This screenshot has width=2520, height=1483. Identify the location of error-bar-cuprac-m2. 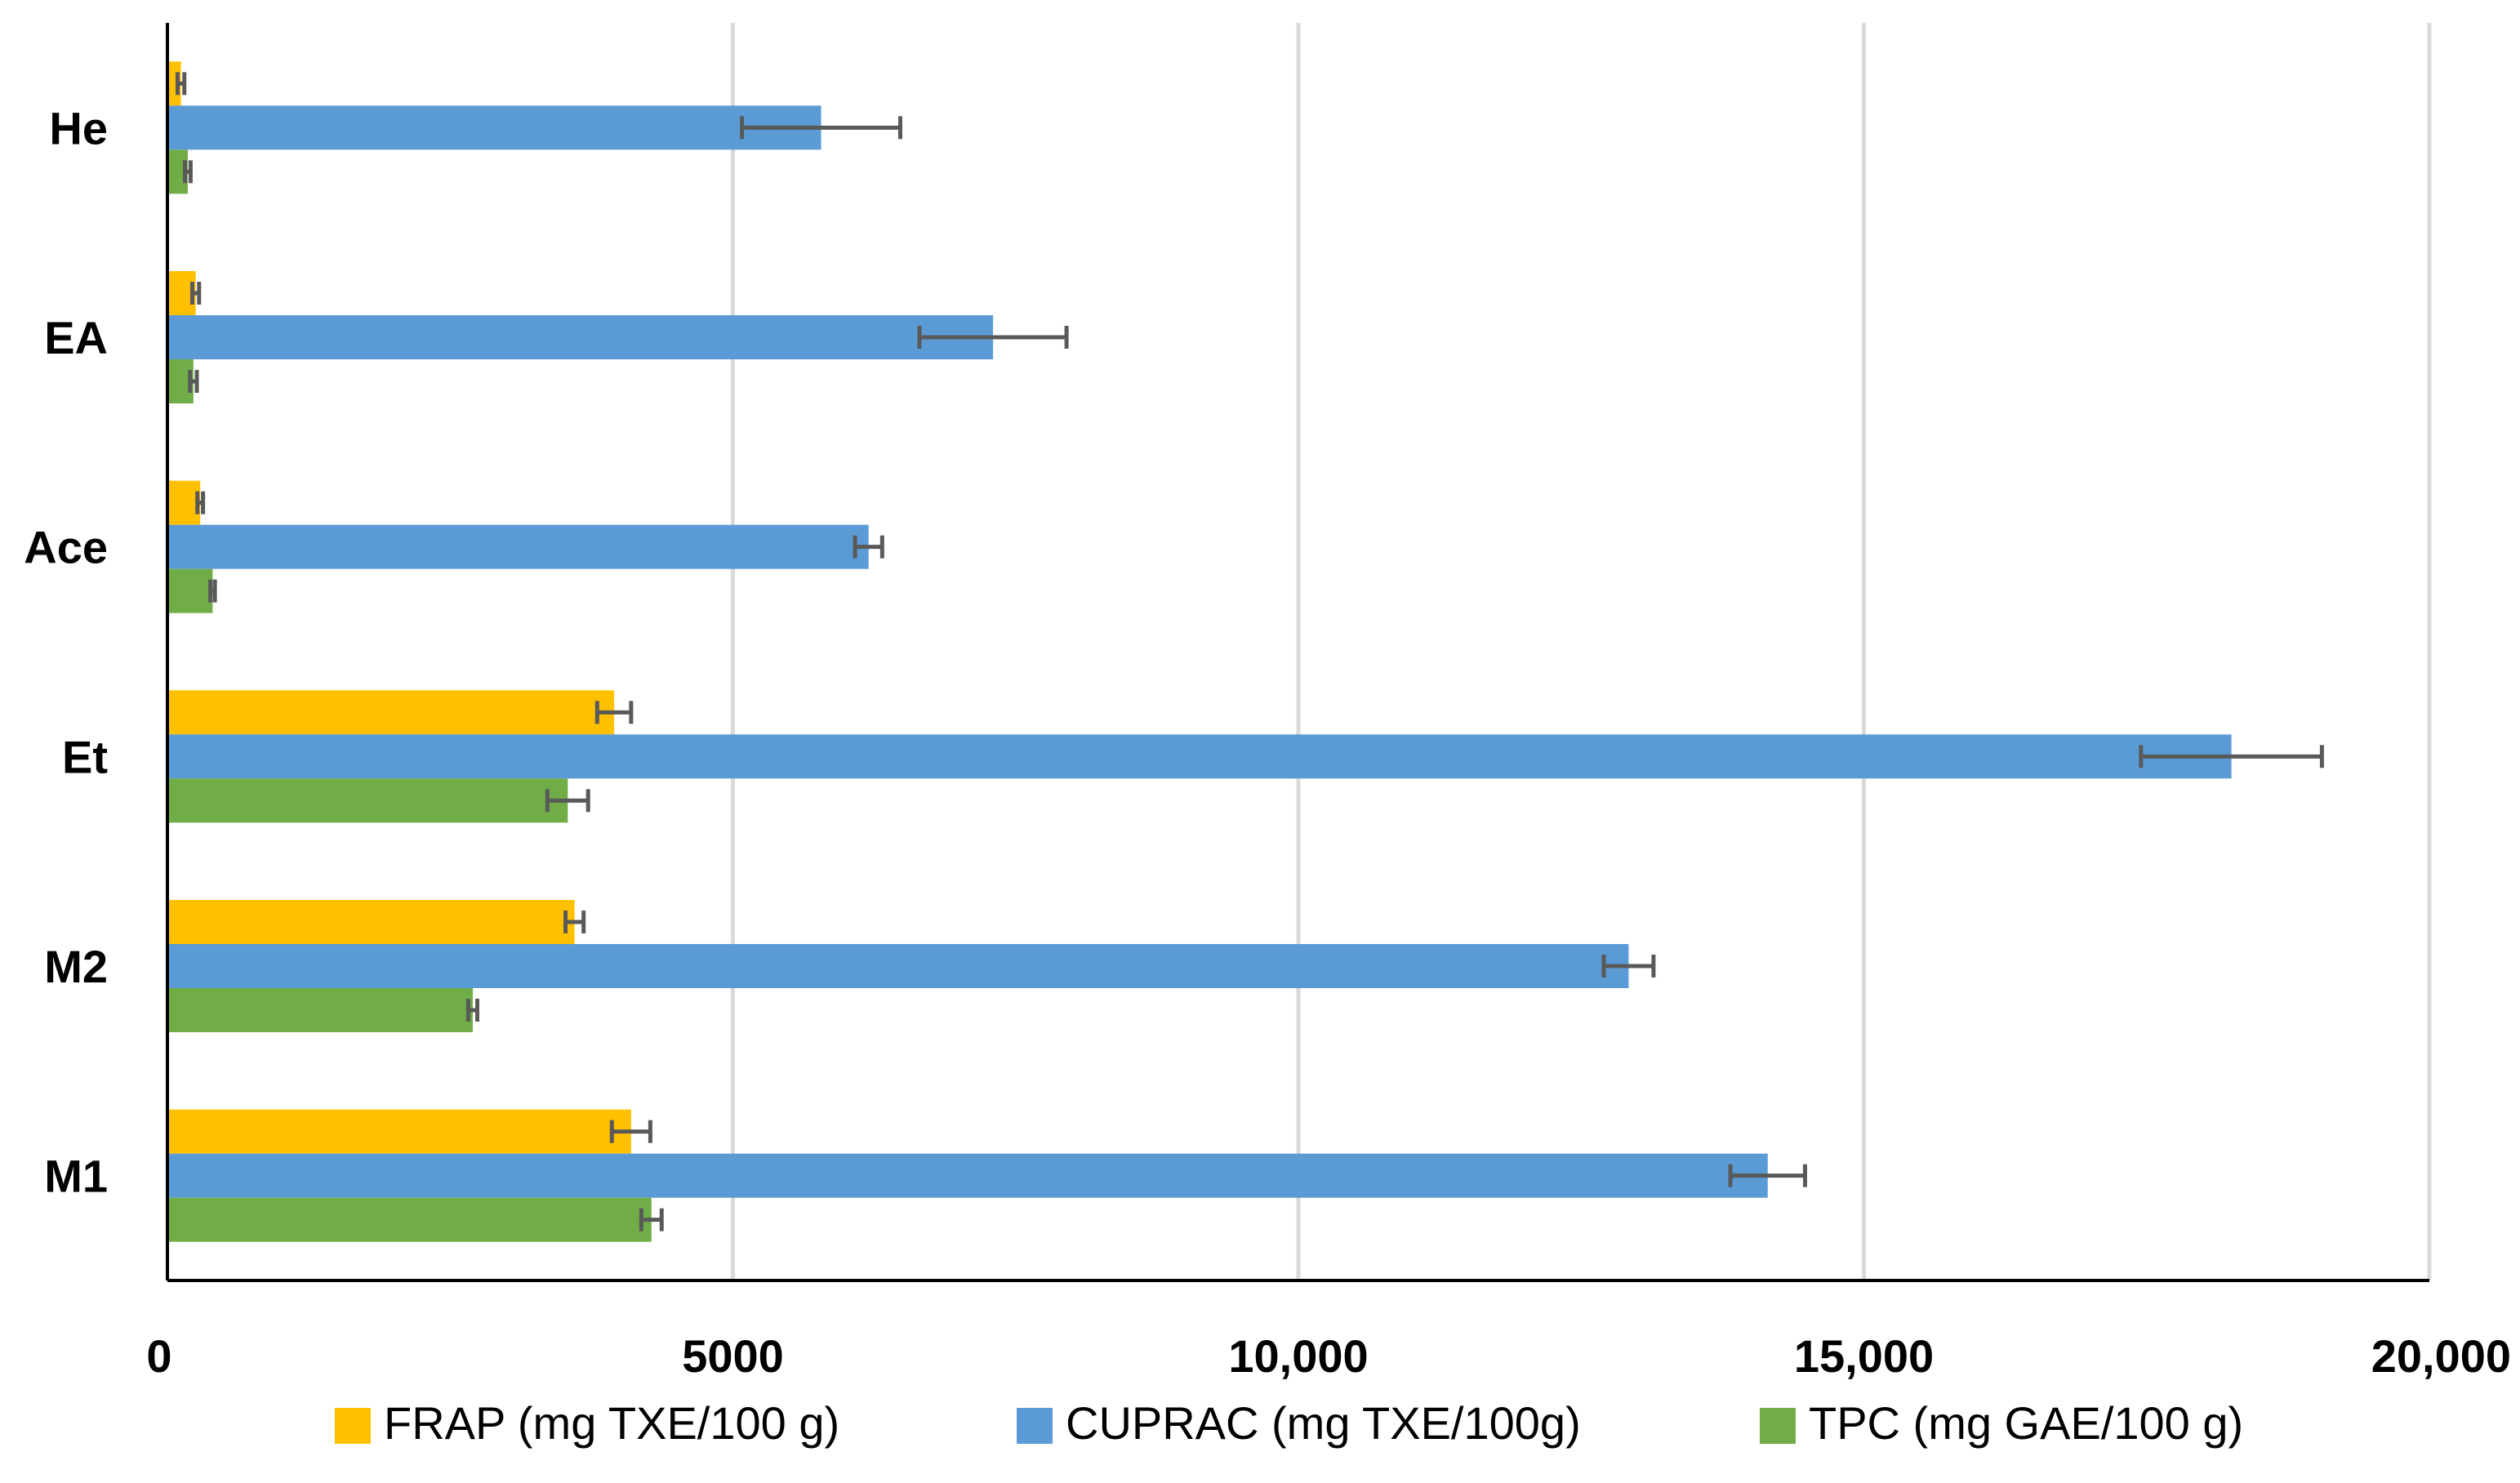
(1628, 966).